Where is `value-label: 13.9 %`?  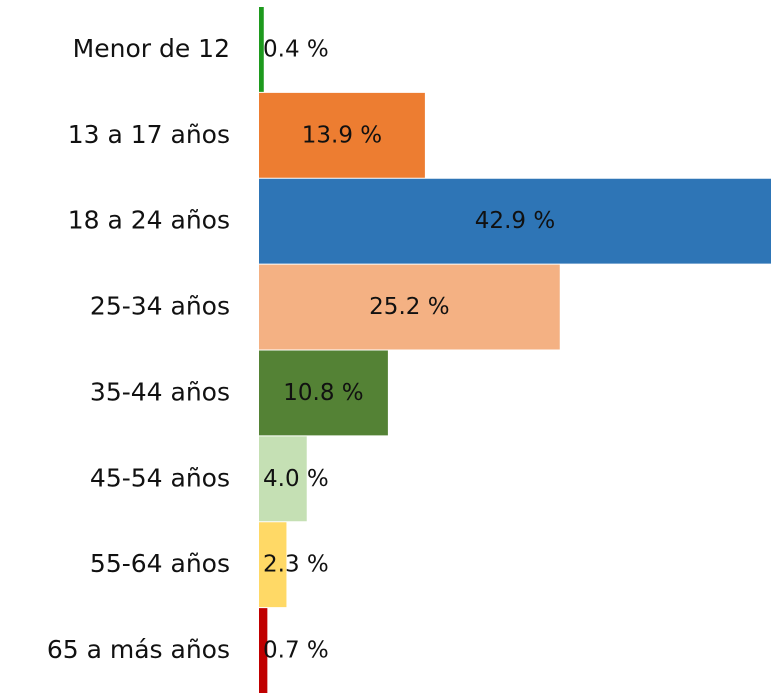 value-label: 13.9 % is located at coordinates (342, 135).